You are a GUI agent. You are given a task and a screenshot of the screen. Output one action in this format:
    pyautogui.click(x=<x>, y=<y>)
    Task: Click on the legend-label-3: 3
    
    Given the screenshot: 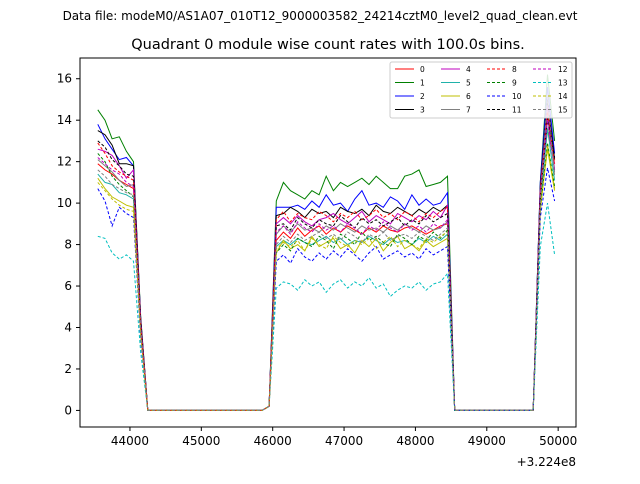 What is the action you would take?
    pyautogui.click(x=422, y=110)
    